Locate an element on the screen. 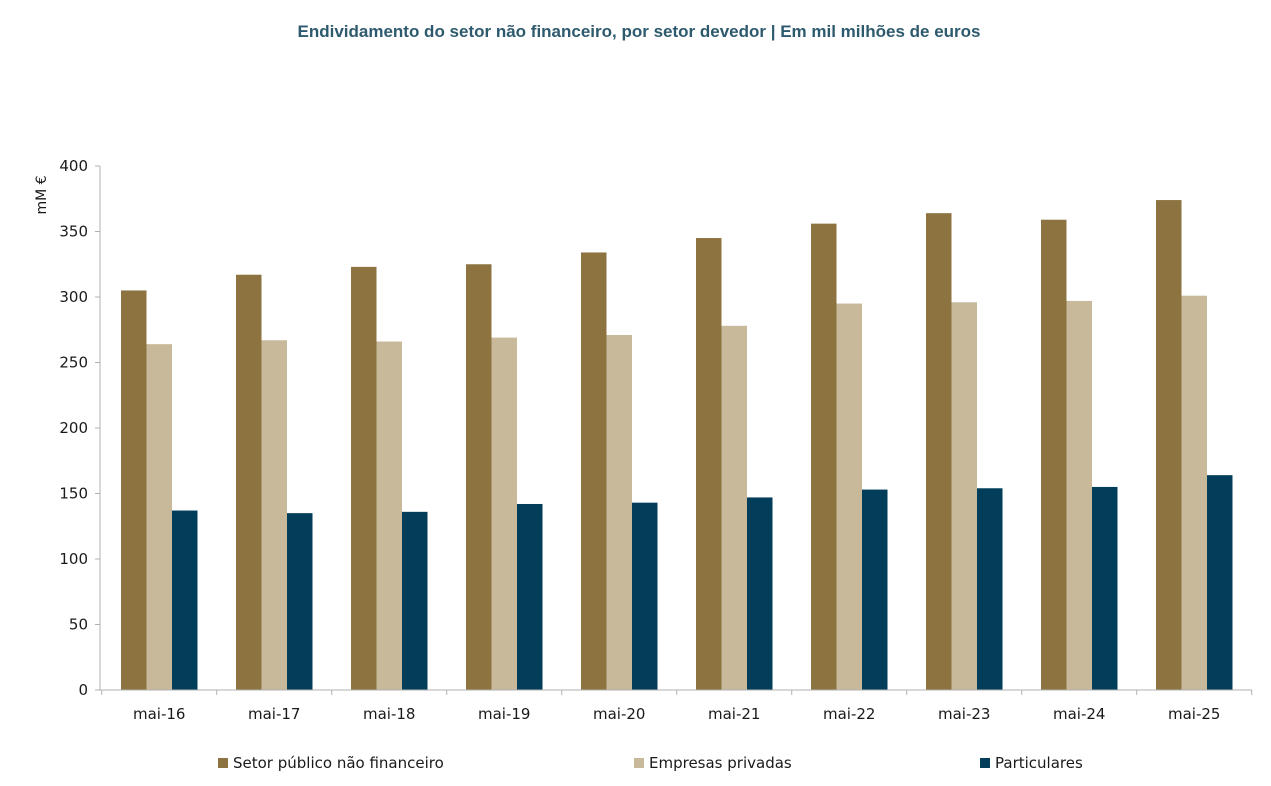 The height and width of the screenshot is (786, 1271). x-tick-label: mai-24 is located at coordinates (1079, 714).